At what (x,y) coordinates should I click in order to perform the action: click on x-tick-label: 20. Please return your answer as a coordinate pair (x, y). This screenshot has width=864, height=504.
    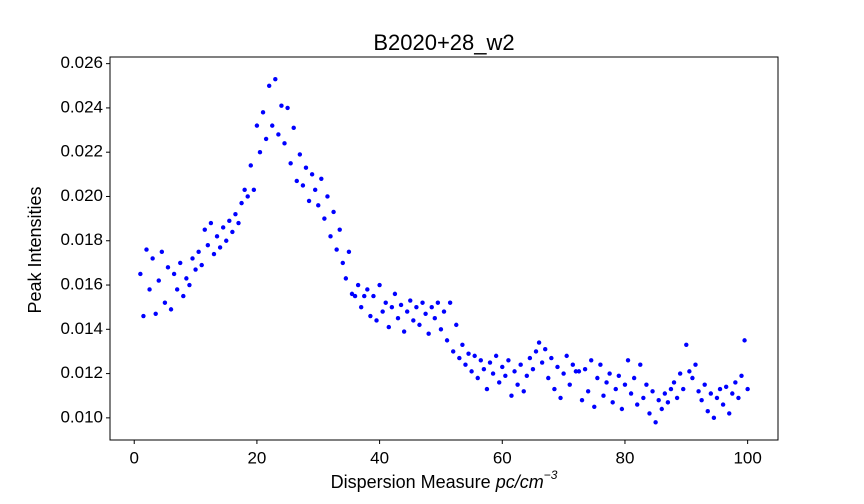
    Looking at the image, I should click on (256, 457).